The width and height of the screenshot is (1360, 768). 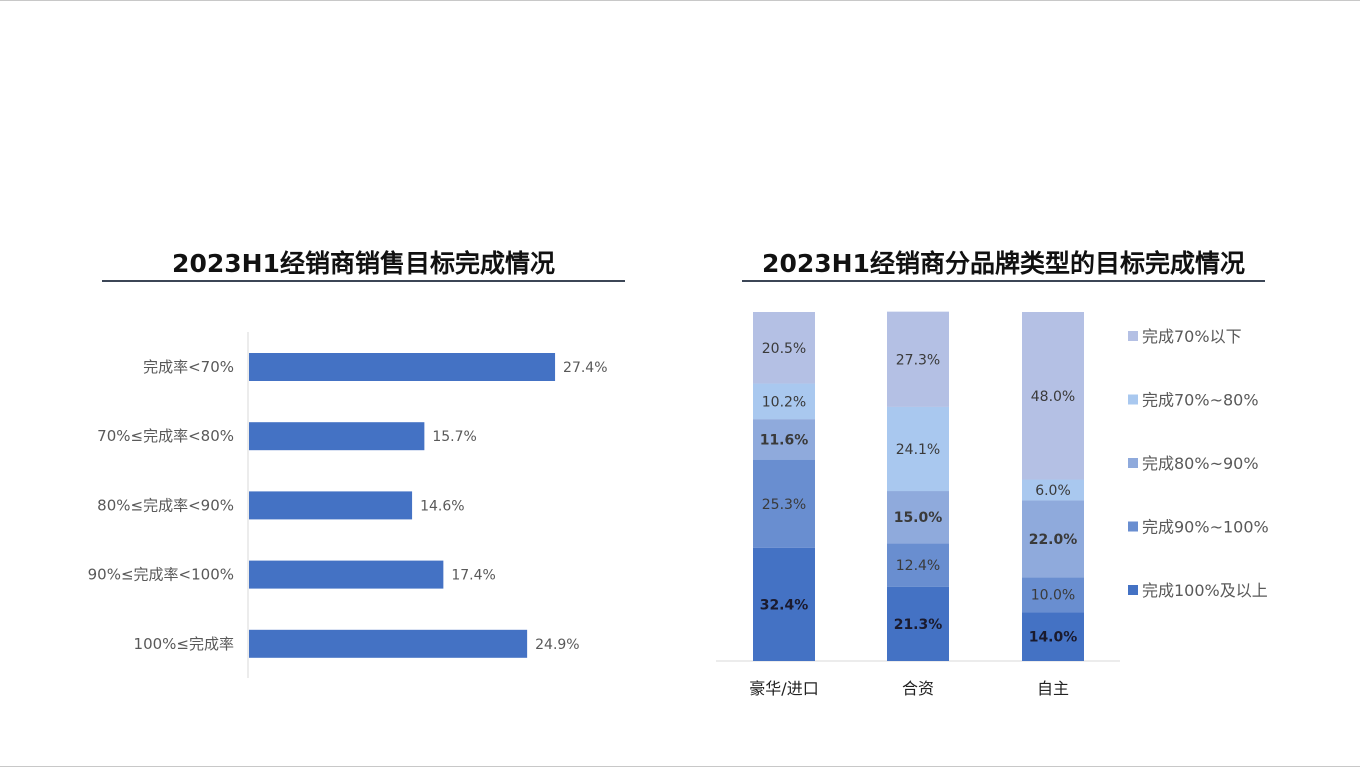 What do you see at coordinates (1003, 263) in the screenshot?
I see `chart-title-right: 2023H1经销商分品牌类型的目标完成情况` at bounding box center [1003, 263].